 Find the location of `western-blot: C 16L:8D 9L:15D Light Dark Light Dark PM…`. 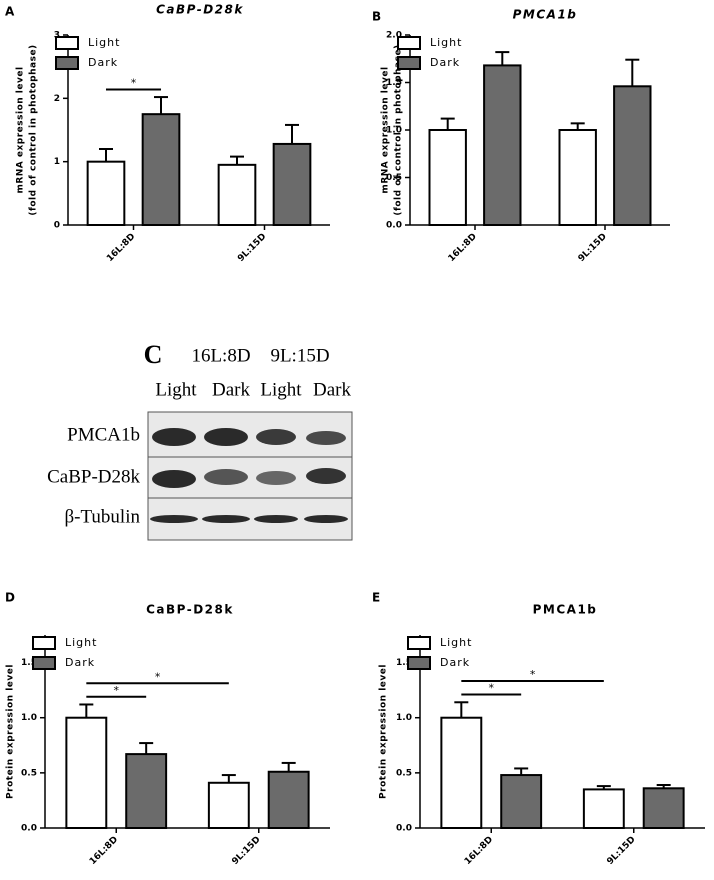

western-blot: C 16L:8D 9L:15D Light Dark Light Dark PM… is located at coordinates (200, 440).